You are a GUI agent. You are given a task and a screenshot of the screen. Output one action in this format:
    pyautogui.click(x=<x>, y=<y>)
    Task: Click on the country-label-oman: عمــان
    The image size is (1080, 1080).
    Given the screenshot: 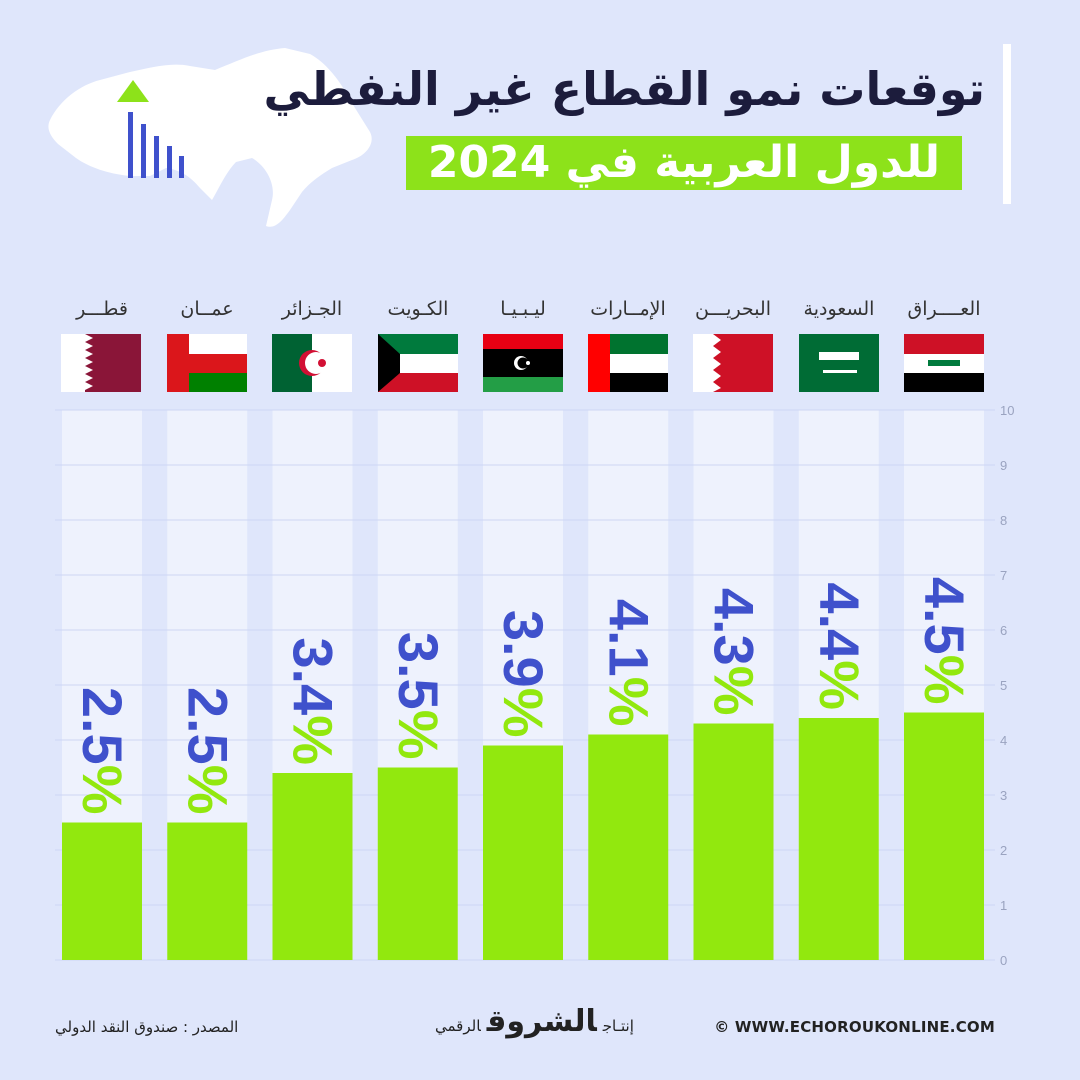 What is the action you would take?
    pyautogui.click(x=207, y=309)
    